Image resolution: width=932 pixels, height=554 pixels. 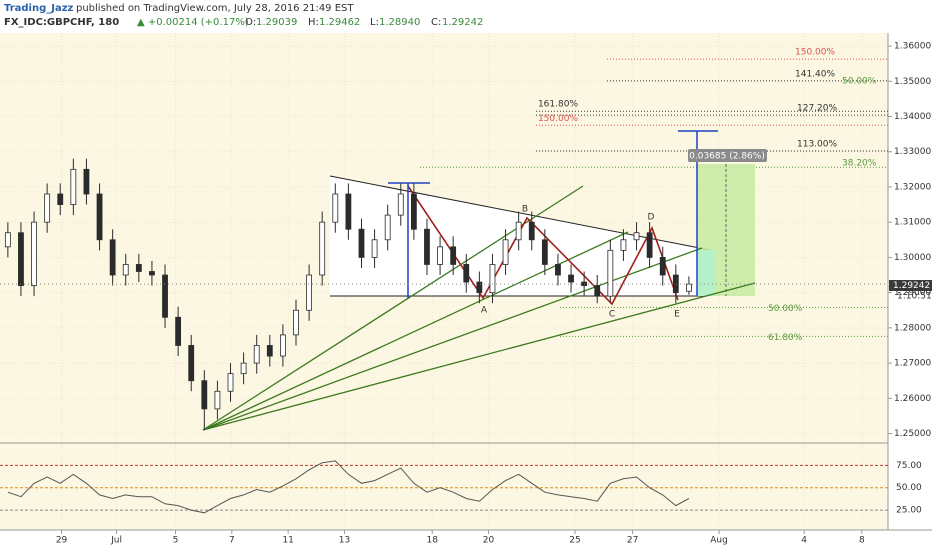 What do you see at coordinates (912, 117) in the screenshot?
I see `y-tick-label: 1.34000` at bounding box center [912, 117].